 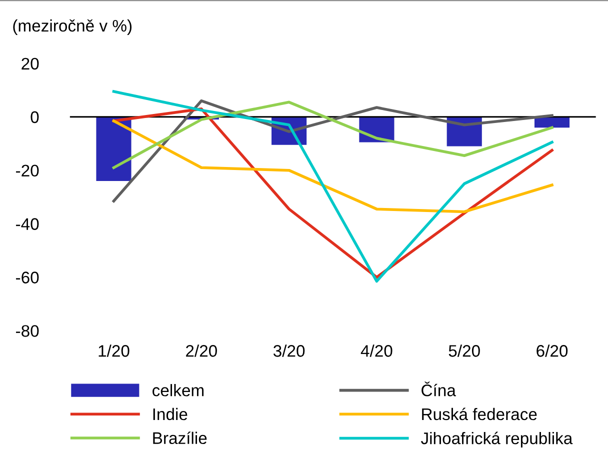 What do you see at coordinates (201, 350) in the screenshot?
I see `x-tick-label: 2/20` at bounding box center [201, 350].